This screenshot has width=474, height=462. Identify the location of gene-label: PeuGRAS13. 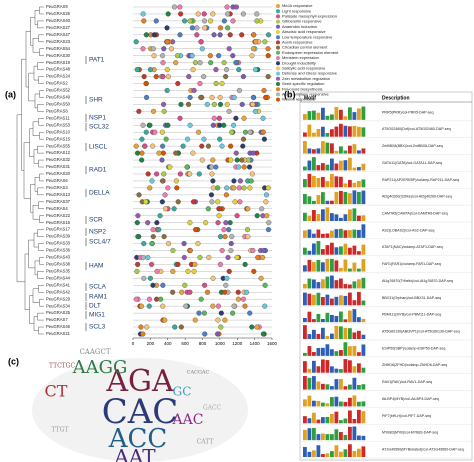
(58, 194).